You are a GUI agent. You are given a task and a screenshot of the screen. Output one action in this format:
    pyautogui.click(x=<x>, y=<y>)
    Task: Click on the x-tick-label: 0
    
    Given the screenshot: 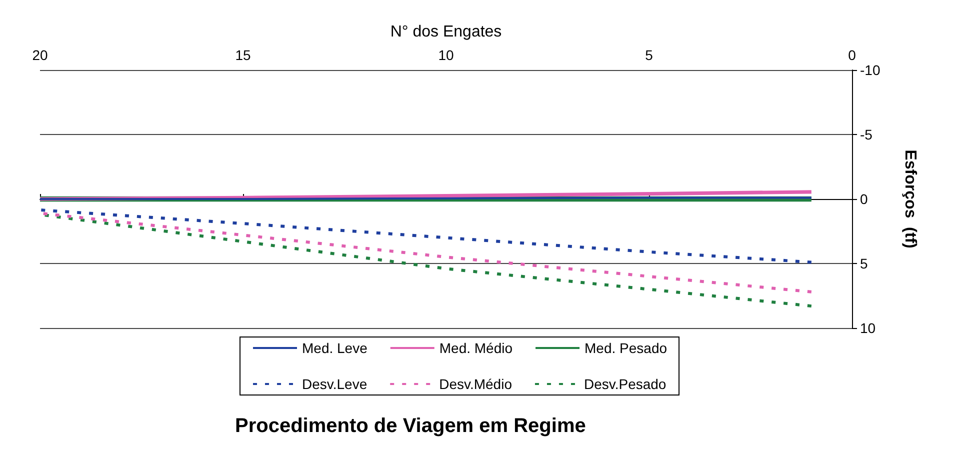 What is the action you would take?
    pyautogui.click(x=852, y=55)
    